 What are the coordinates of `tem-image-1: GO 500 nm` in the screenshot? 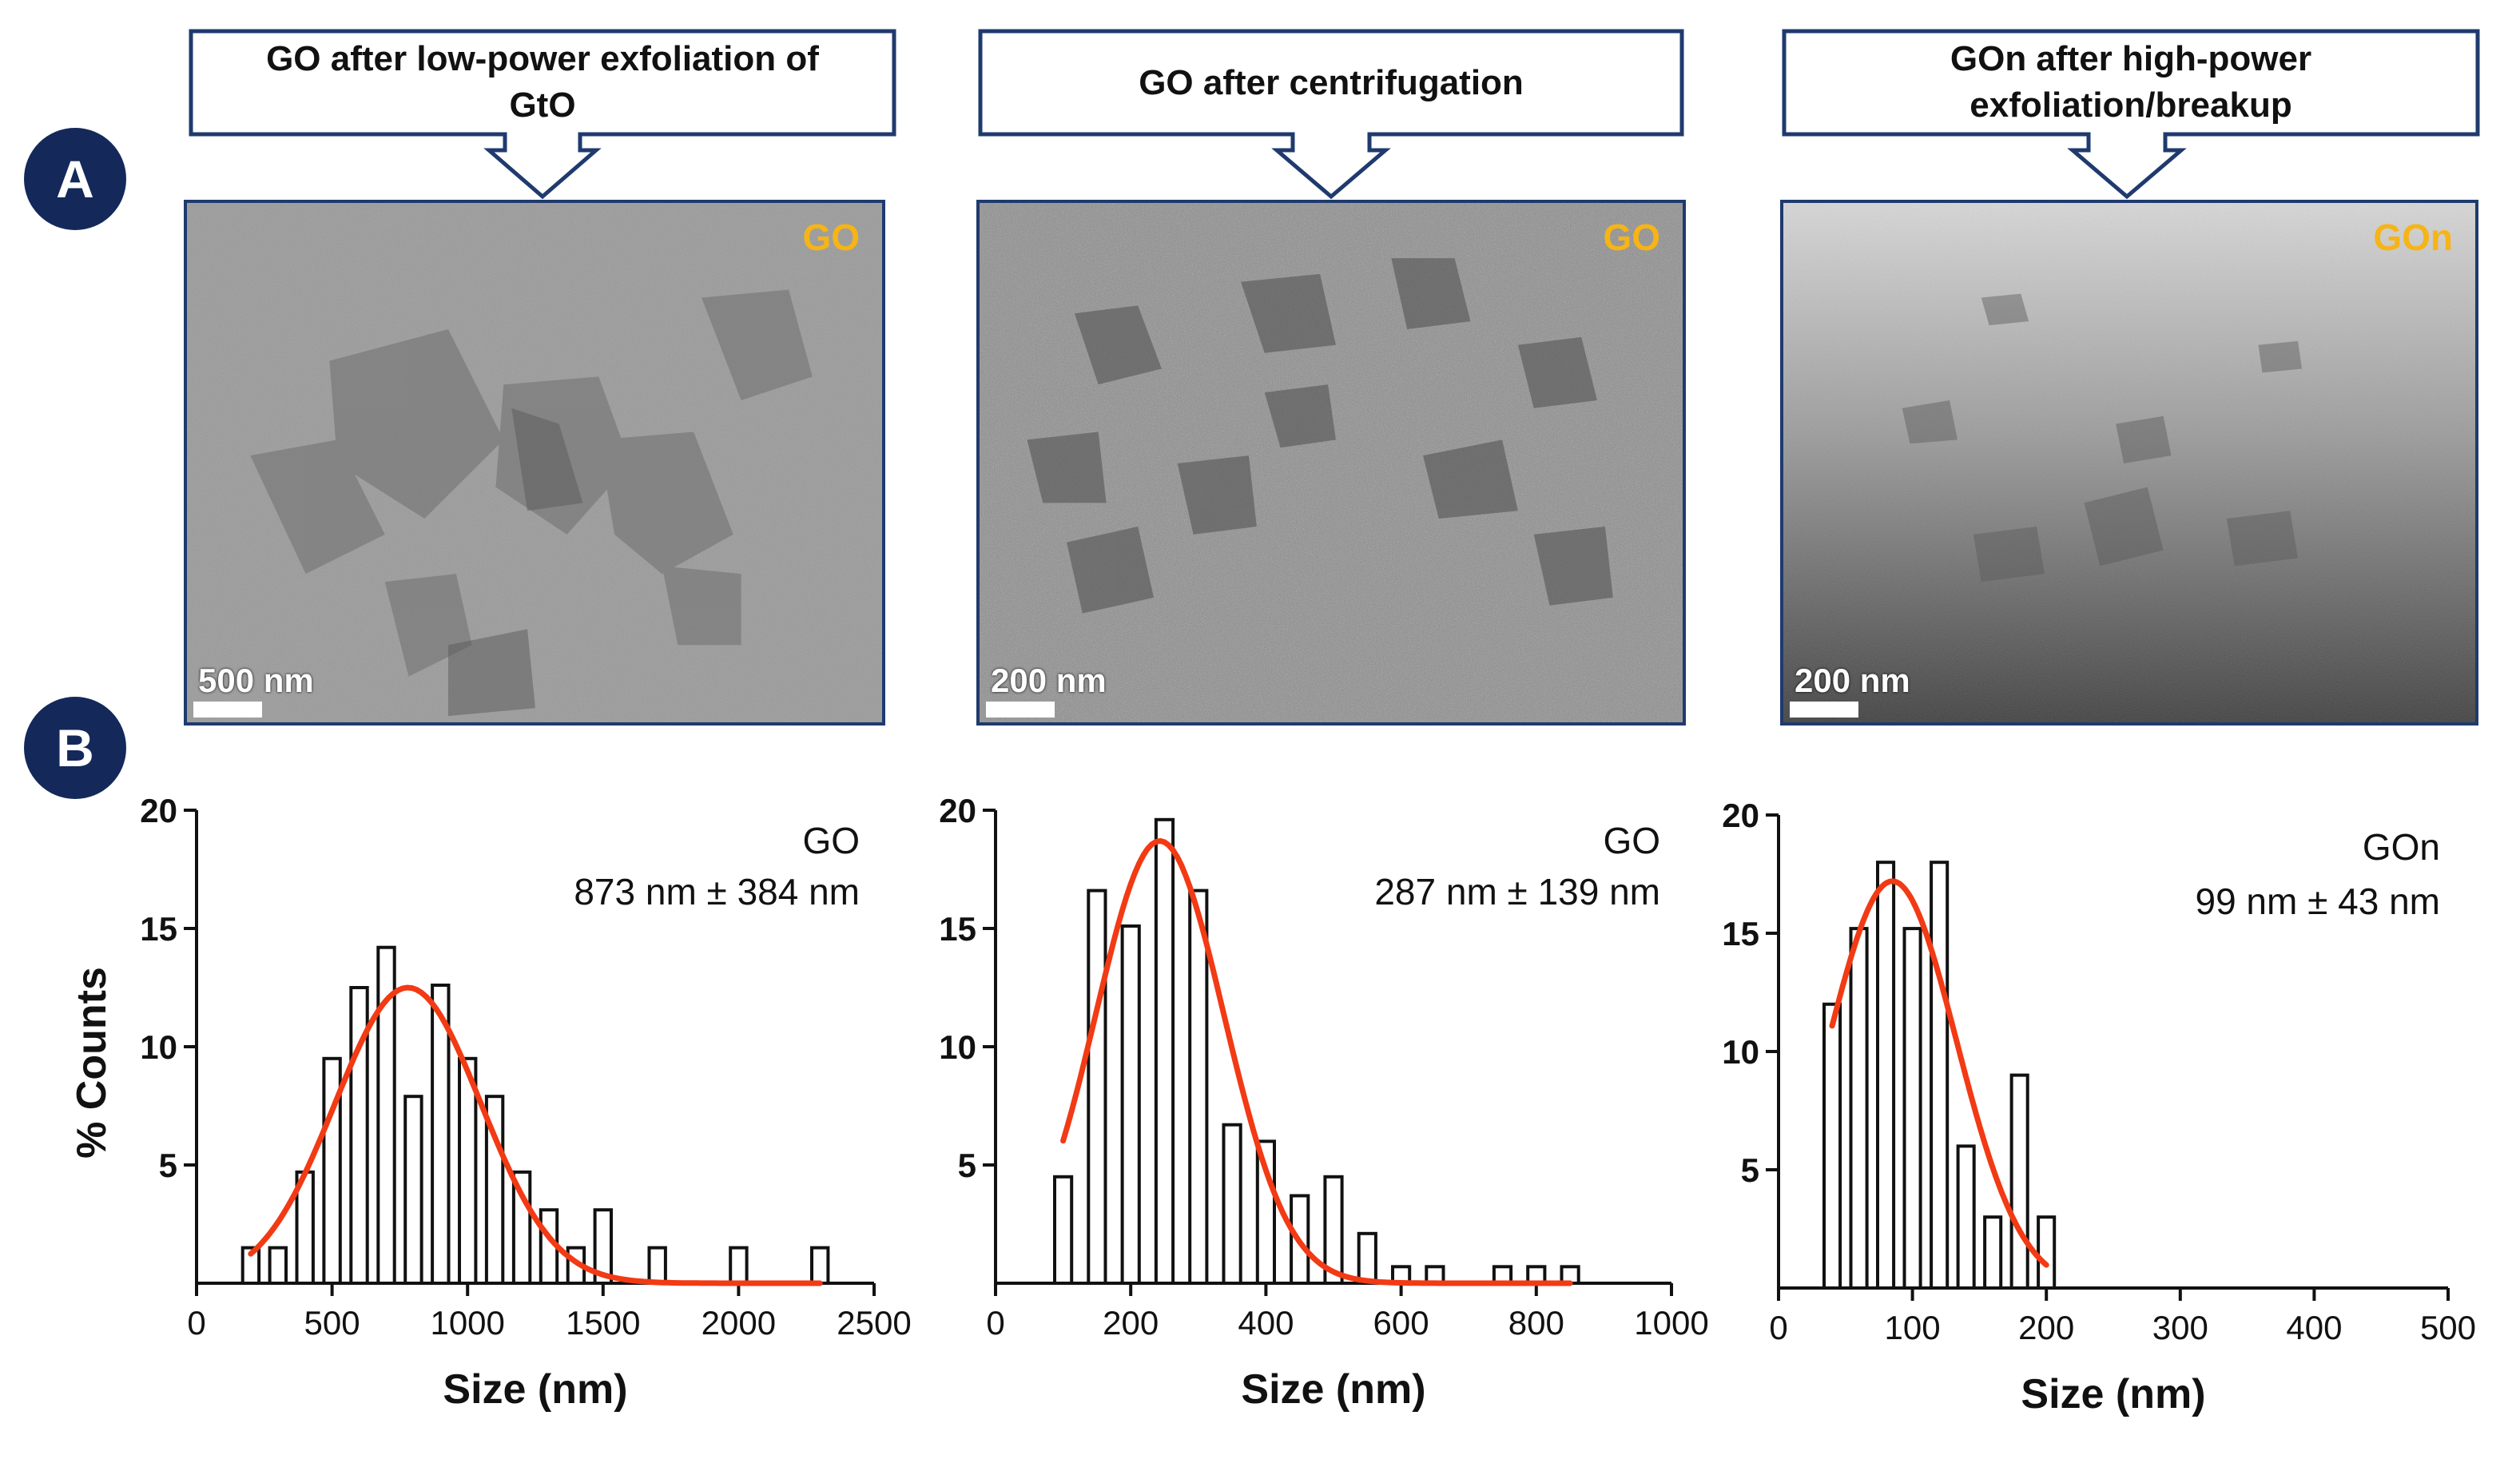 It's located at (534, 463).